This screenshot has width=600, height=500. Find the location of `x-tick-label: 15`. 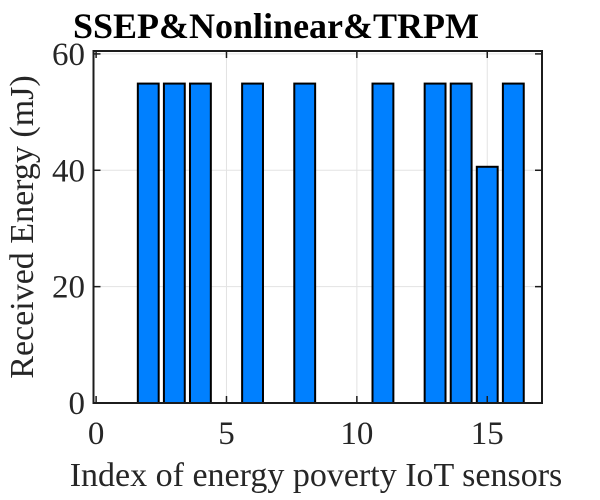

x-tick-label: 15 is located at coordinates (487, 434).